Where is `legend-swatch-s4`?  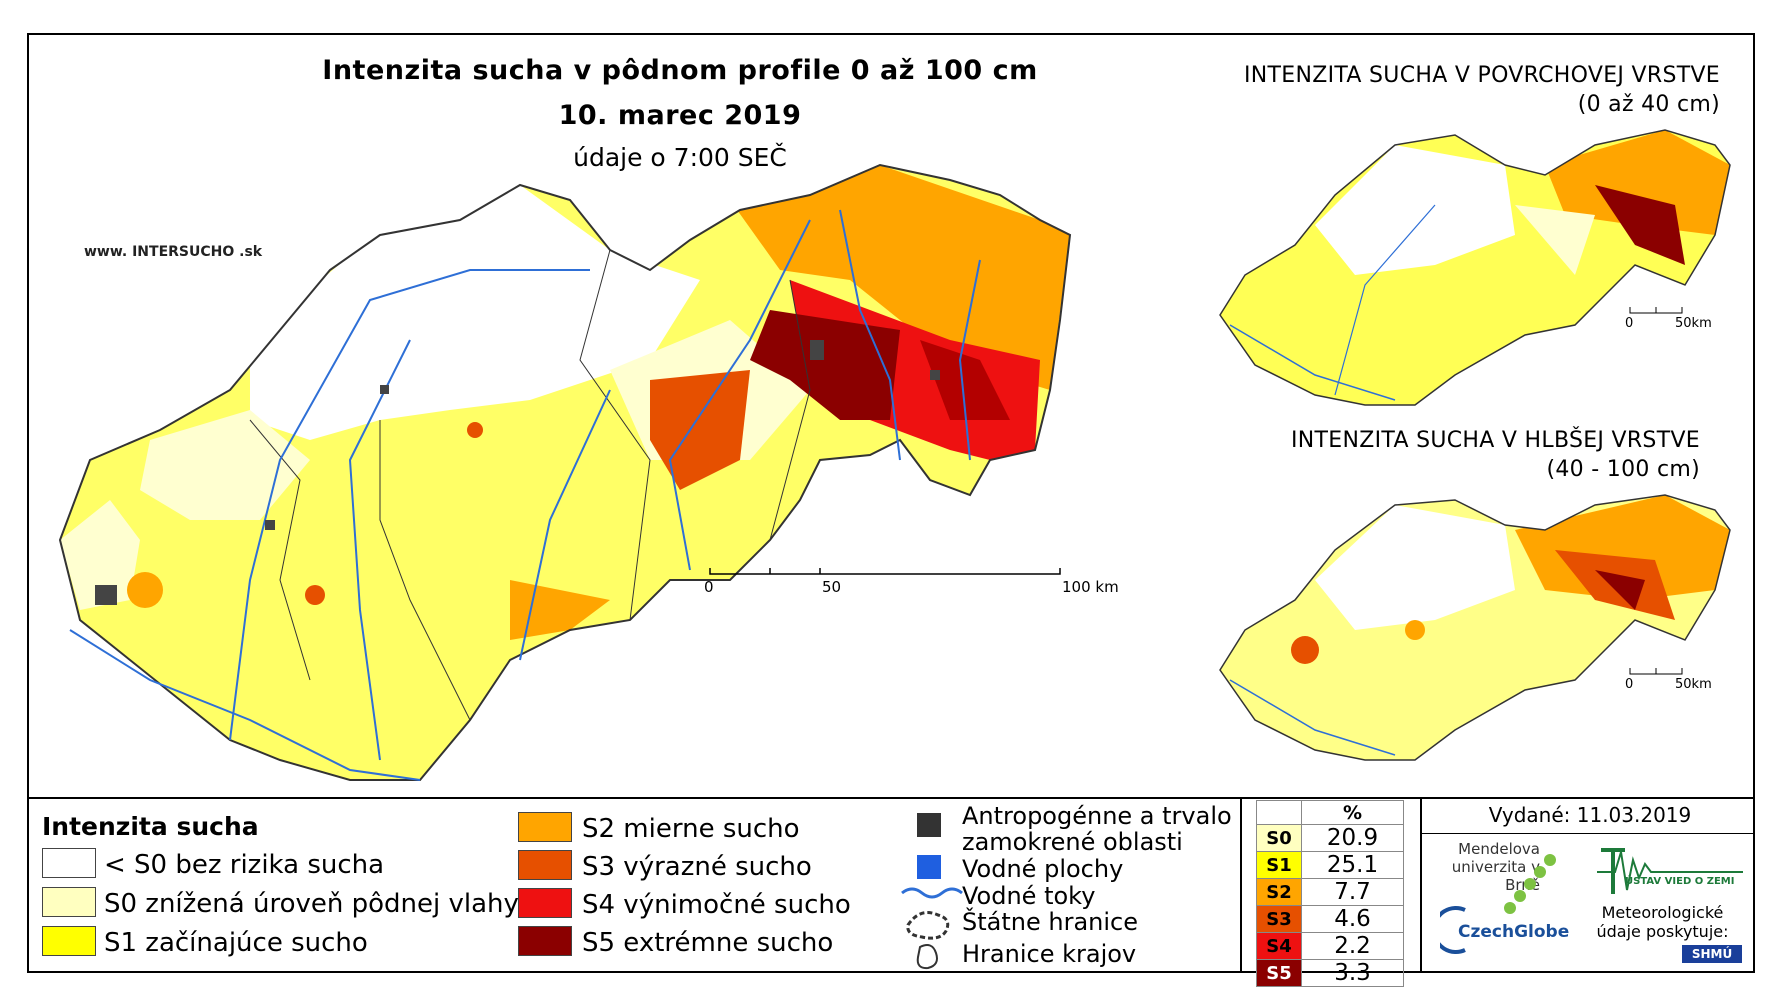
legend-swatch-s4 is located at coordinates (545, 903).